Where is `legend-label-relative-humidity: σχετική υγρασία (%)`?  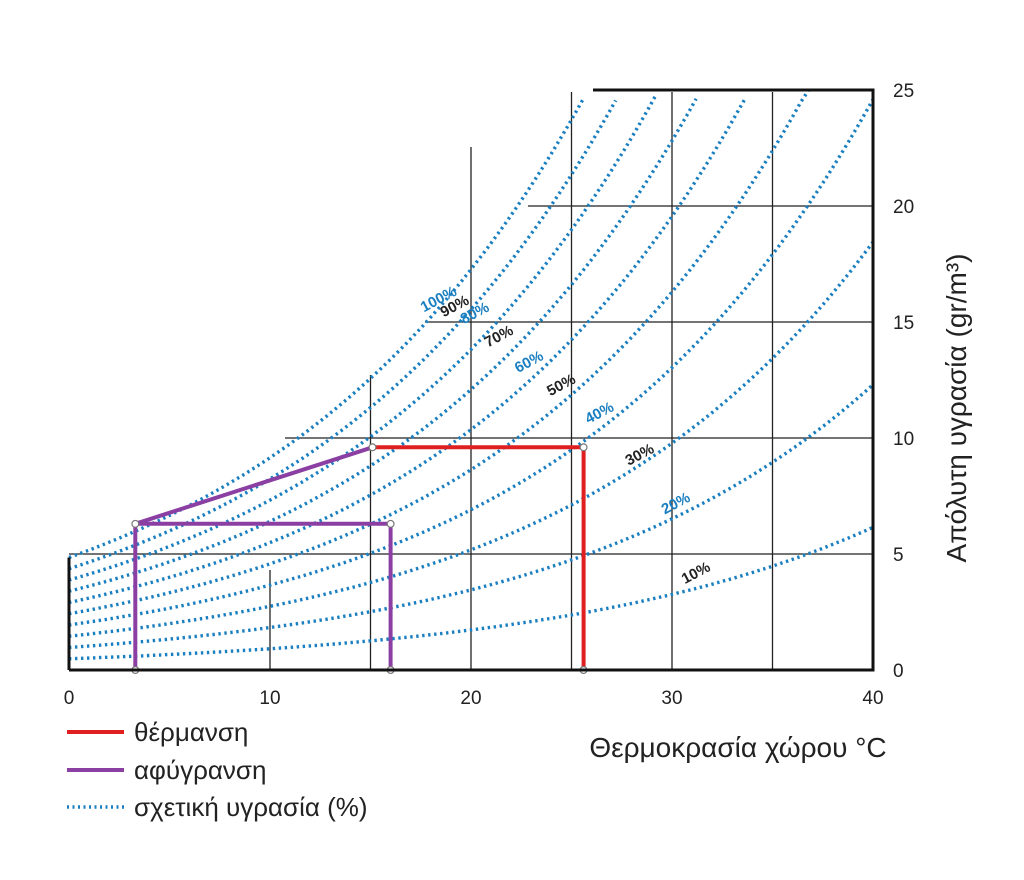
legend-label-relative-humidity: σχετική υγρασία (%) is located at coordinates (251, 807).